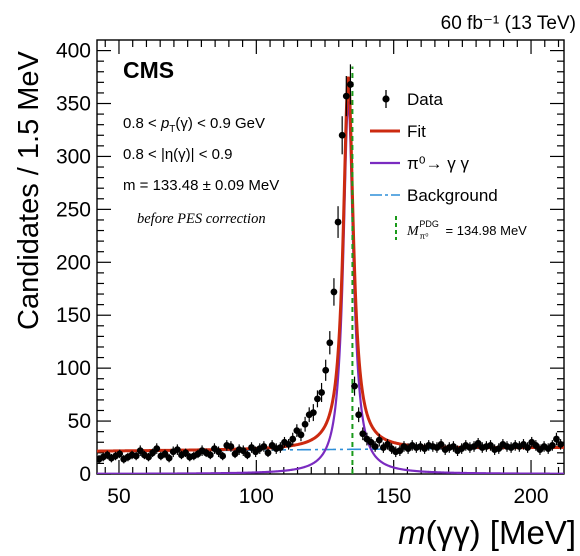 This screenshot has width=580, height=556. I want to click on legend-label-fit: Fit, so click(416, 131).